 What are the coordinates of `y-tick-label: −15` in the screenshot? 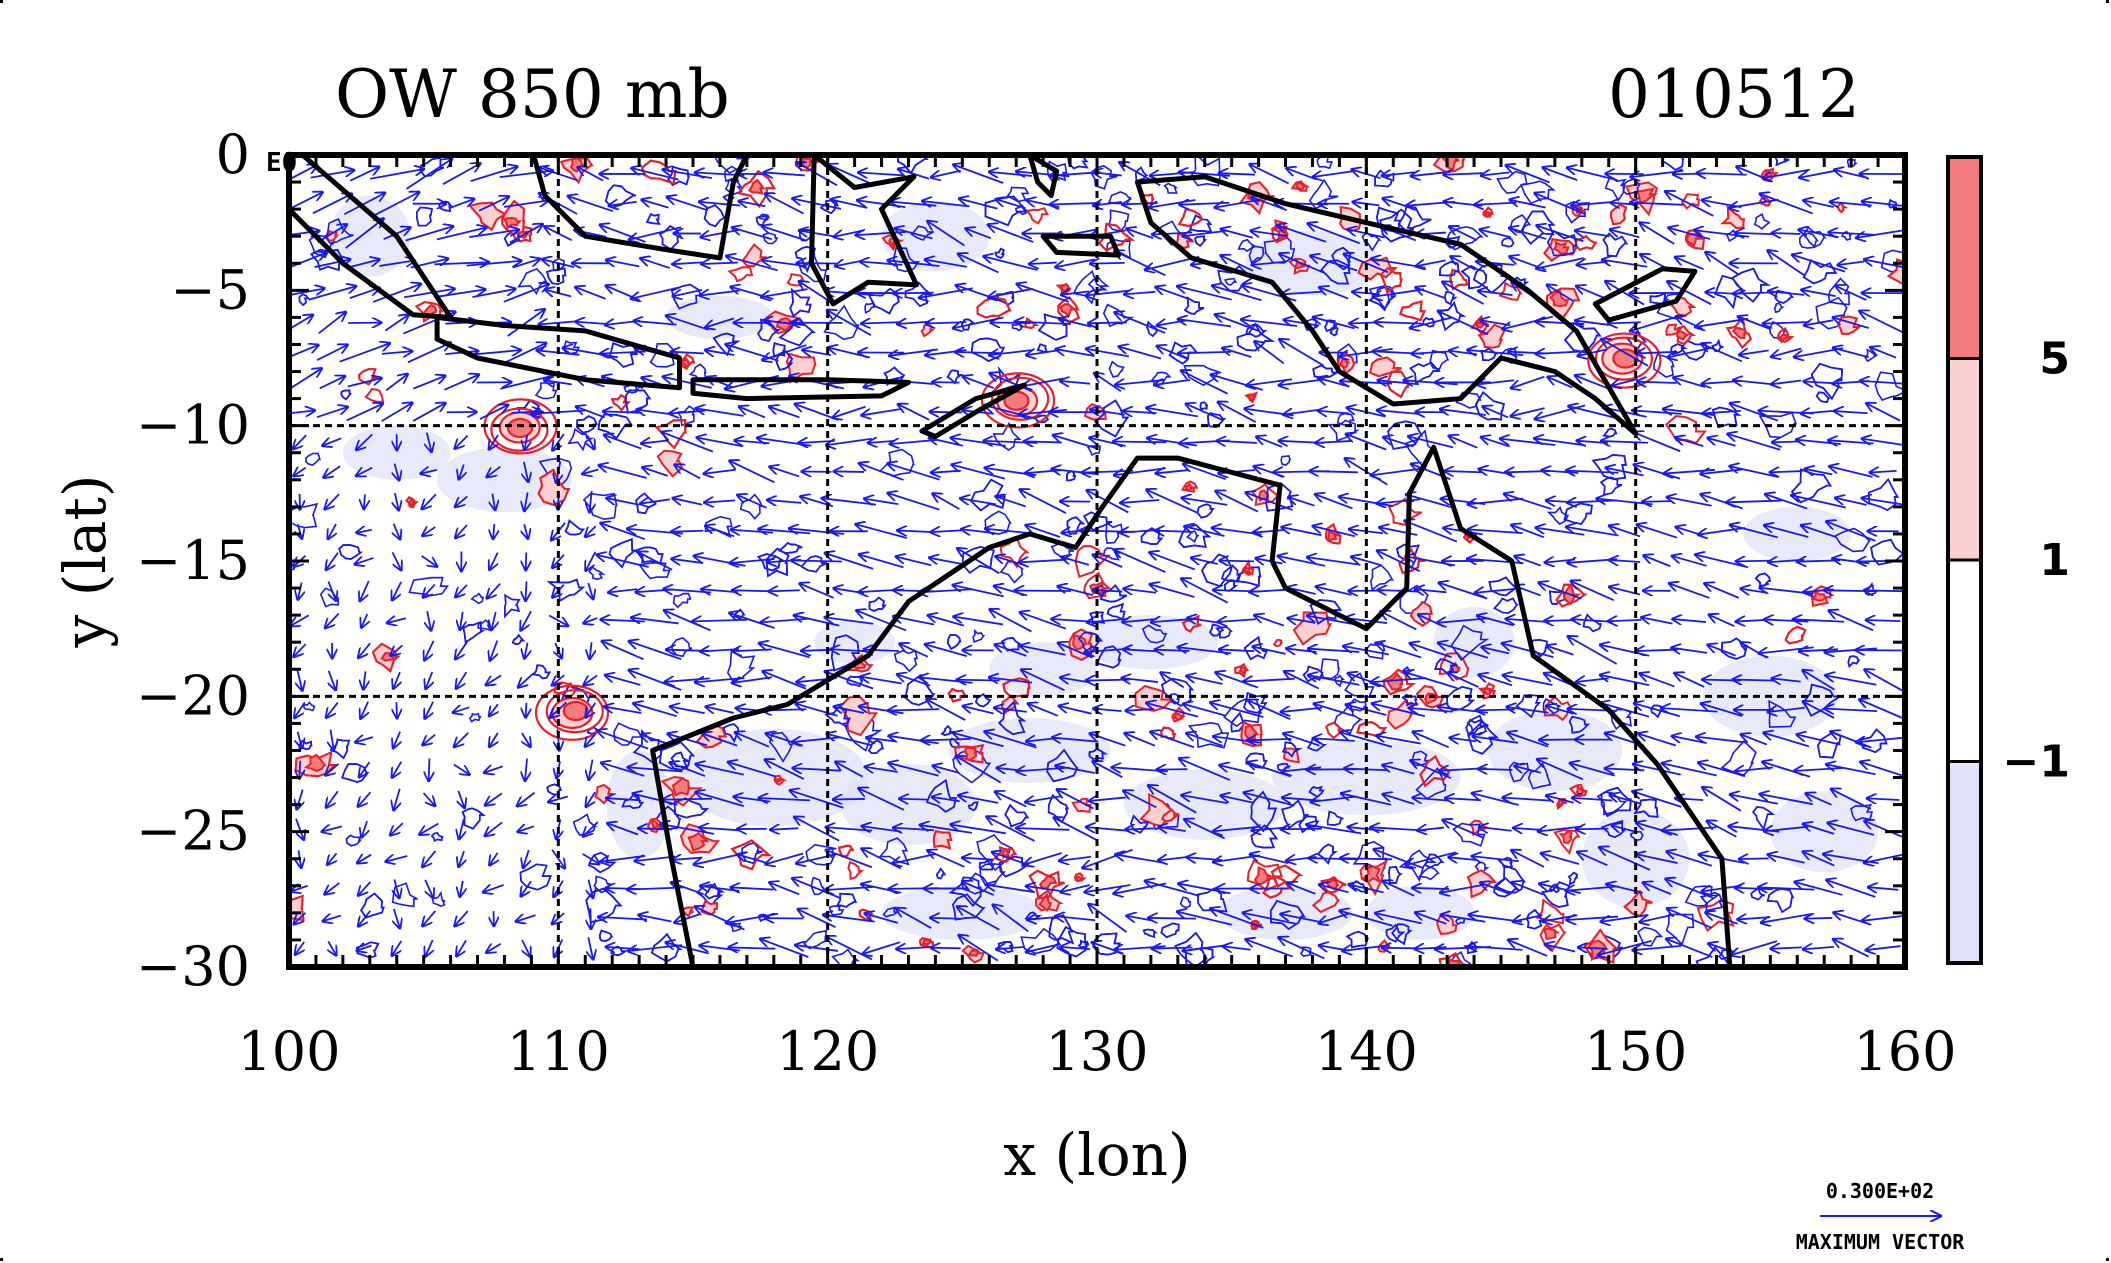 It's located at (193, 560).